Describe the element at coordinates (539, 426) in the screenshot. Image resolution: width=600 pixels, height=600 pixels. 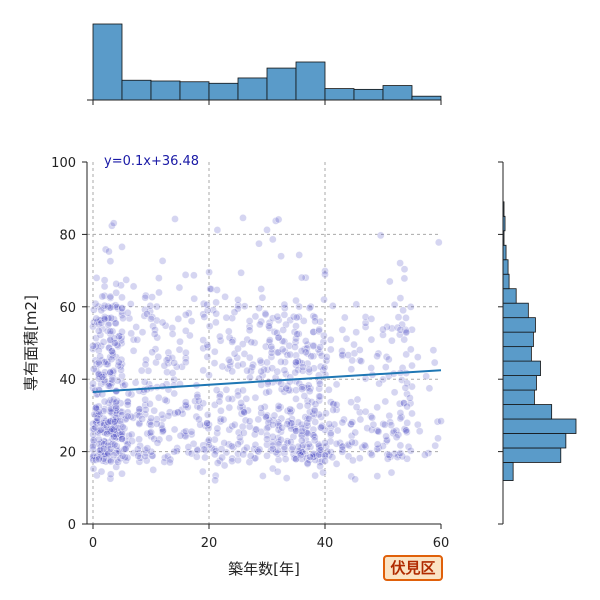
I see `right-hist-bar` at that location.